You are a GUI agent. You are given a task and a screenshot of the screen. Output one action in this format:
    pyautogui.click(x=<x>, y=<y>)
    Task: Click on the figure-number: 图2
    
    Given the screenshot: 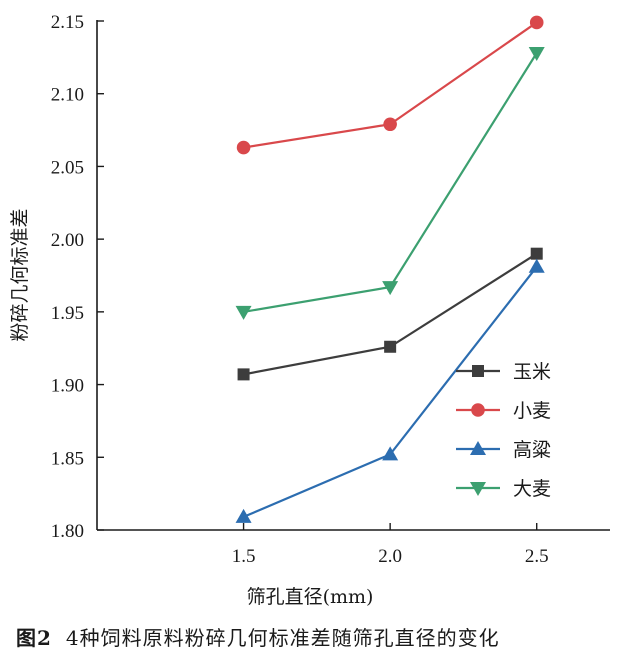 What is the action you would take?
    pyautogui.click(x=34, y=638)
    